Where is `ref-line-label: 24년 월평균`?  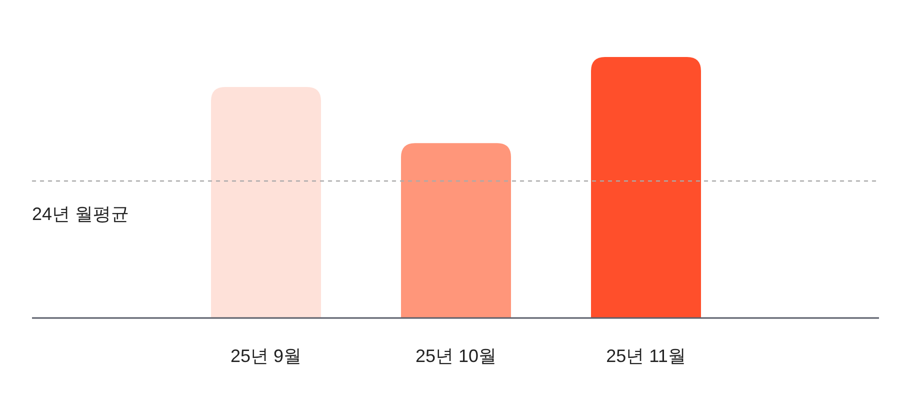 ref-line-label: 24년 월평균 is located at coordinates (81, 214).